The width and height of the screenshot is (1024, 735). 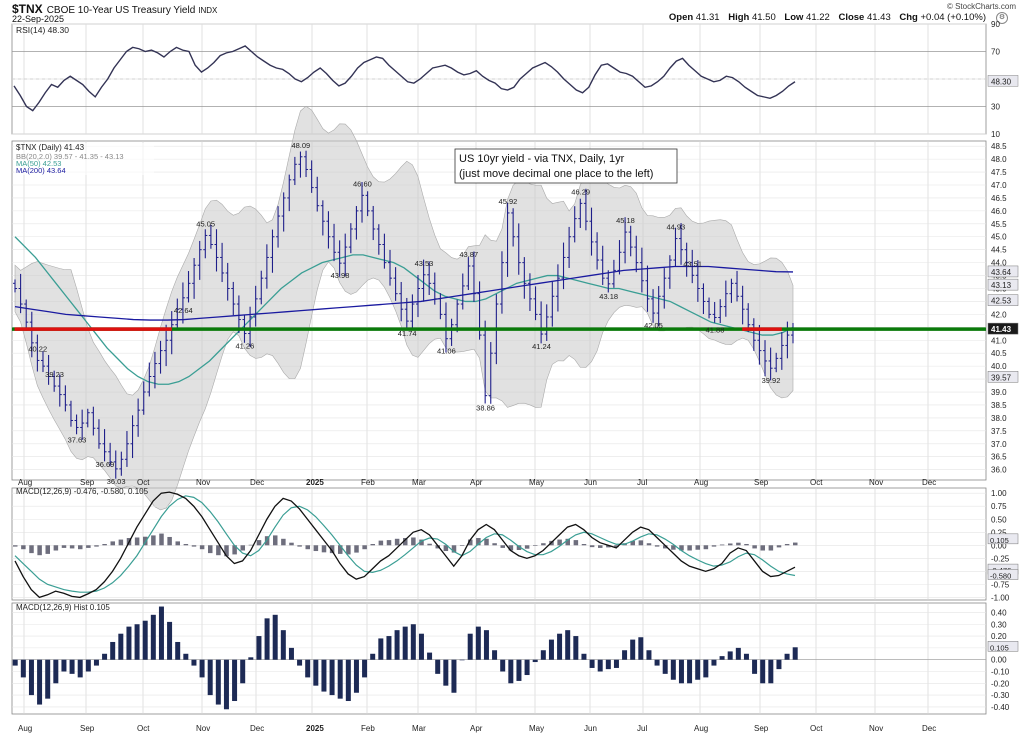 What do you see at coordinates (818, 17) in the screenshot?
I see `low-value: 41.22` at bounding box center [818, 17].